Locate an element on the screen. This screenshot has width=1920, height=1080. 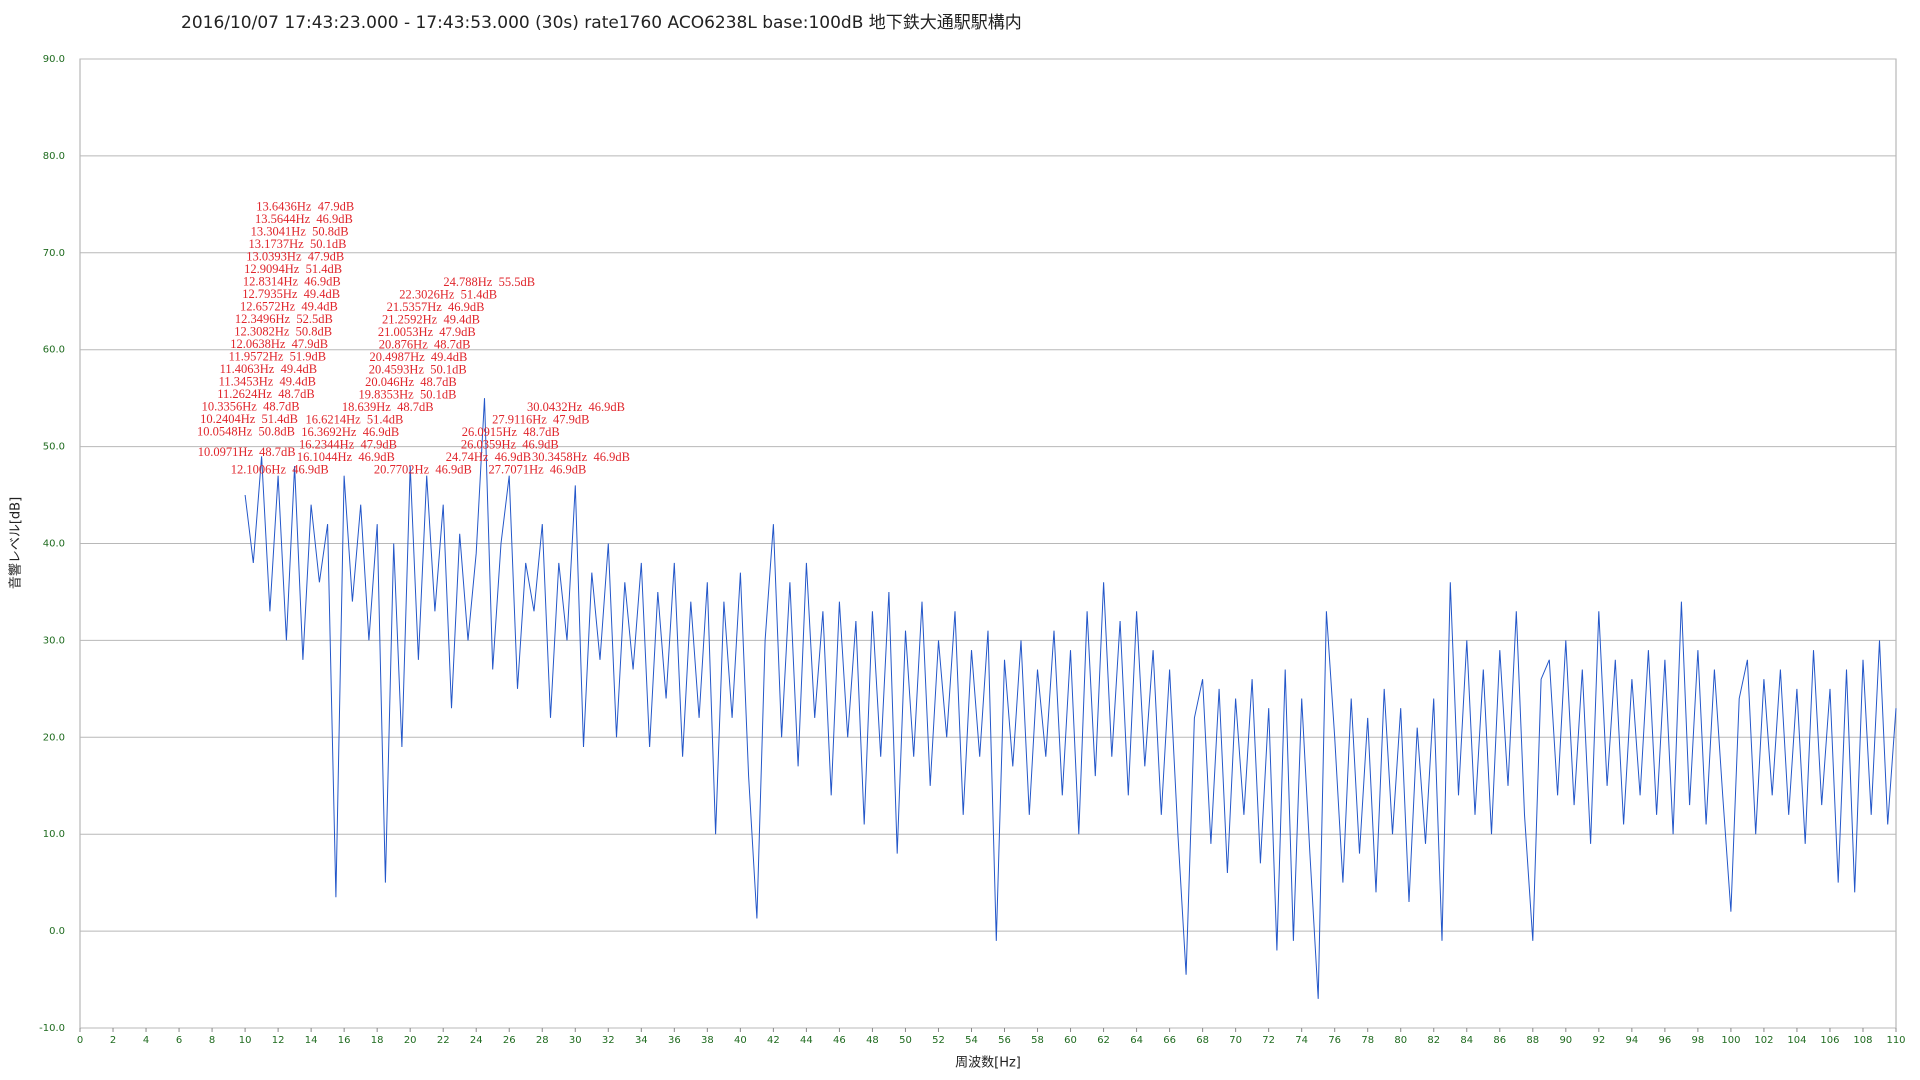
x-tick-label: 68 is located at coordinates (1202, 1040).